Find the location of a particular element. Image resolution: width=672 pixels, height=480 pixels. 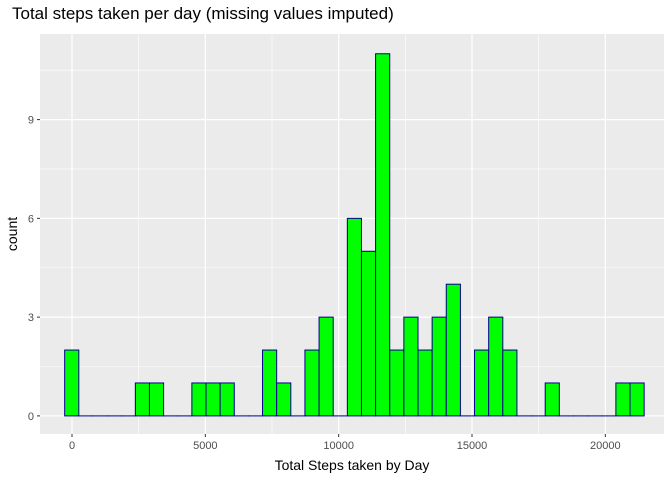

x-tick-label: 15000 is located at coordinates (472, 446).